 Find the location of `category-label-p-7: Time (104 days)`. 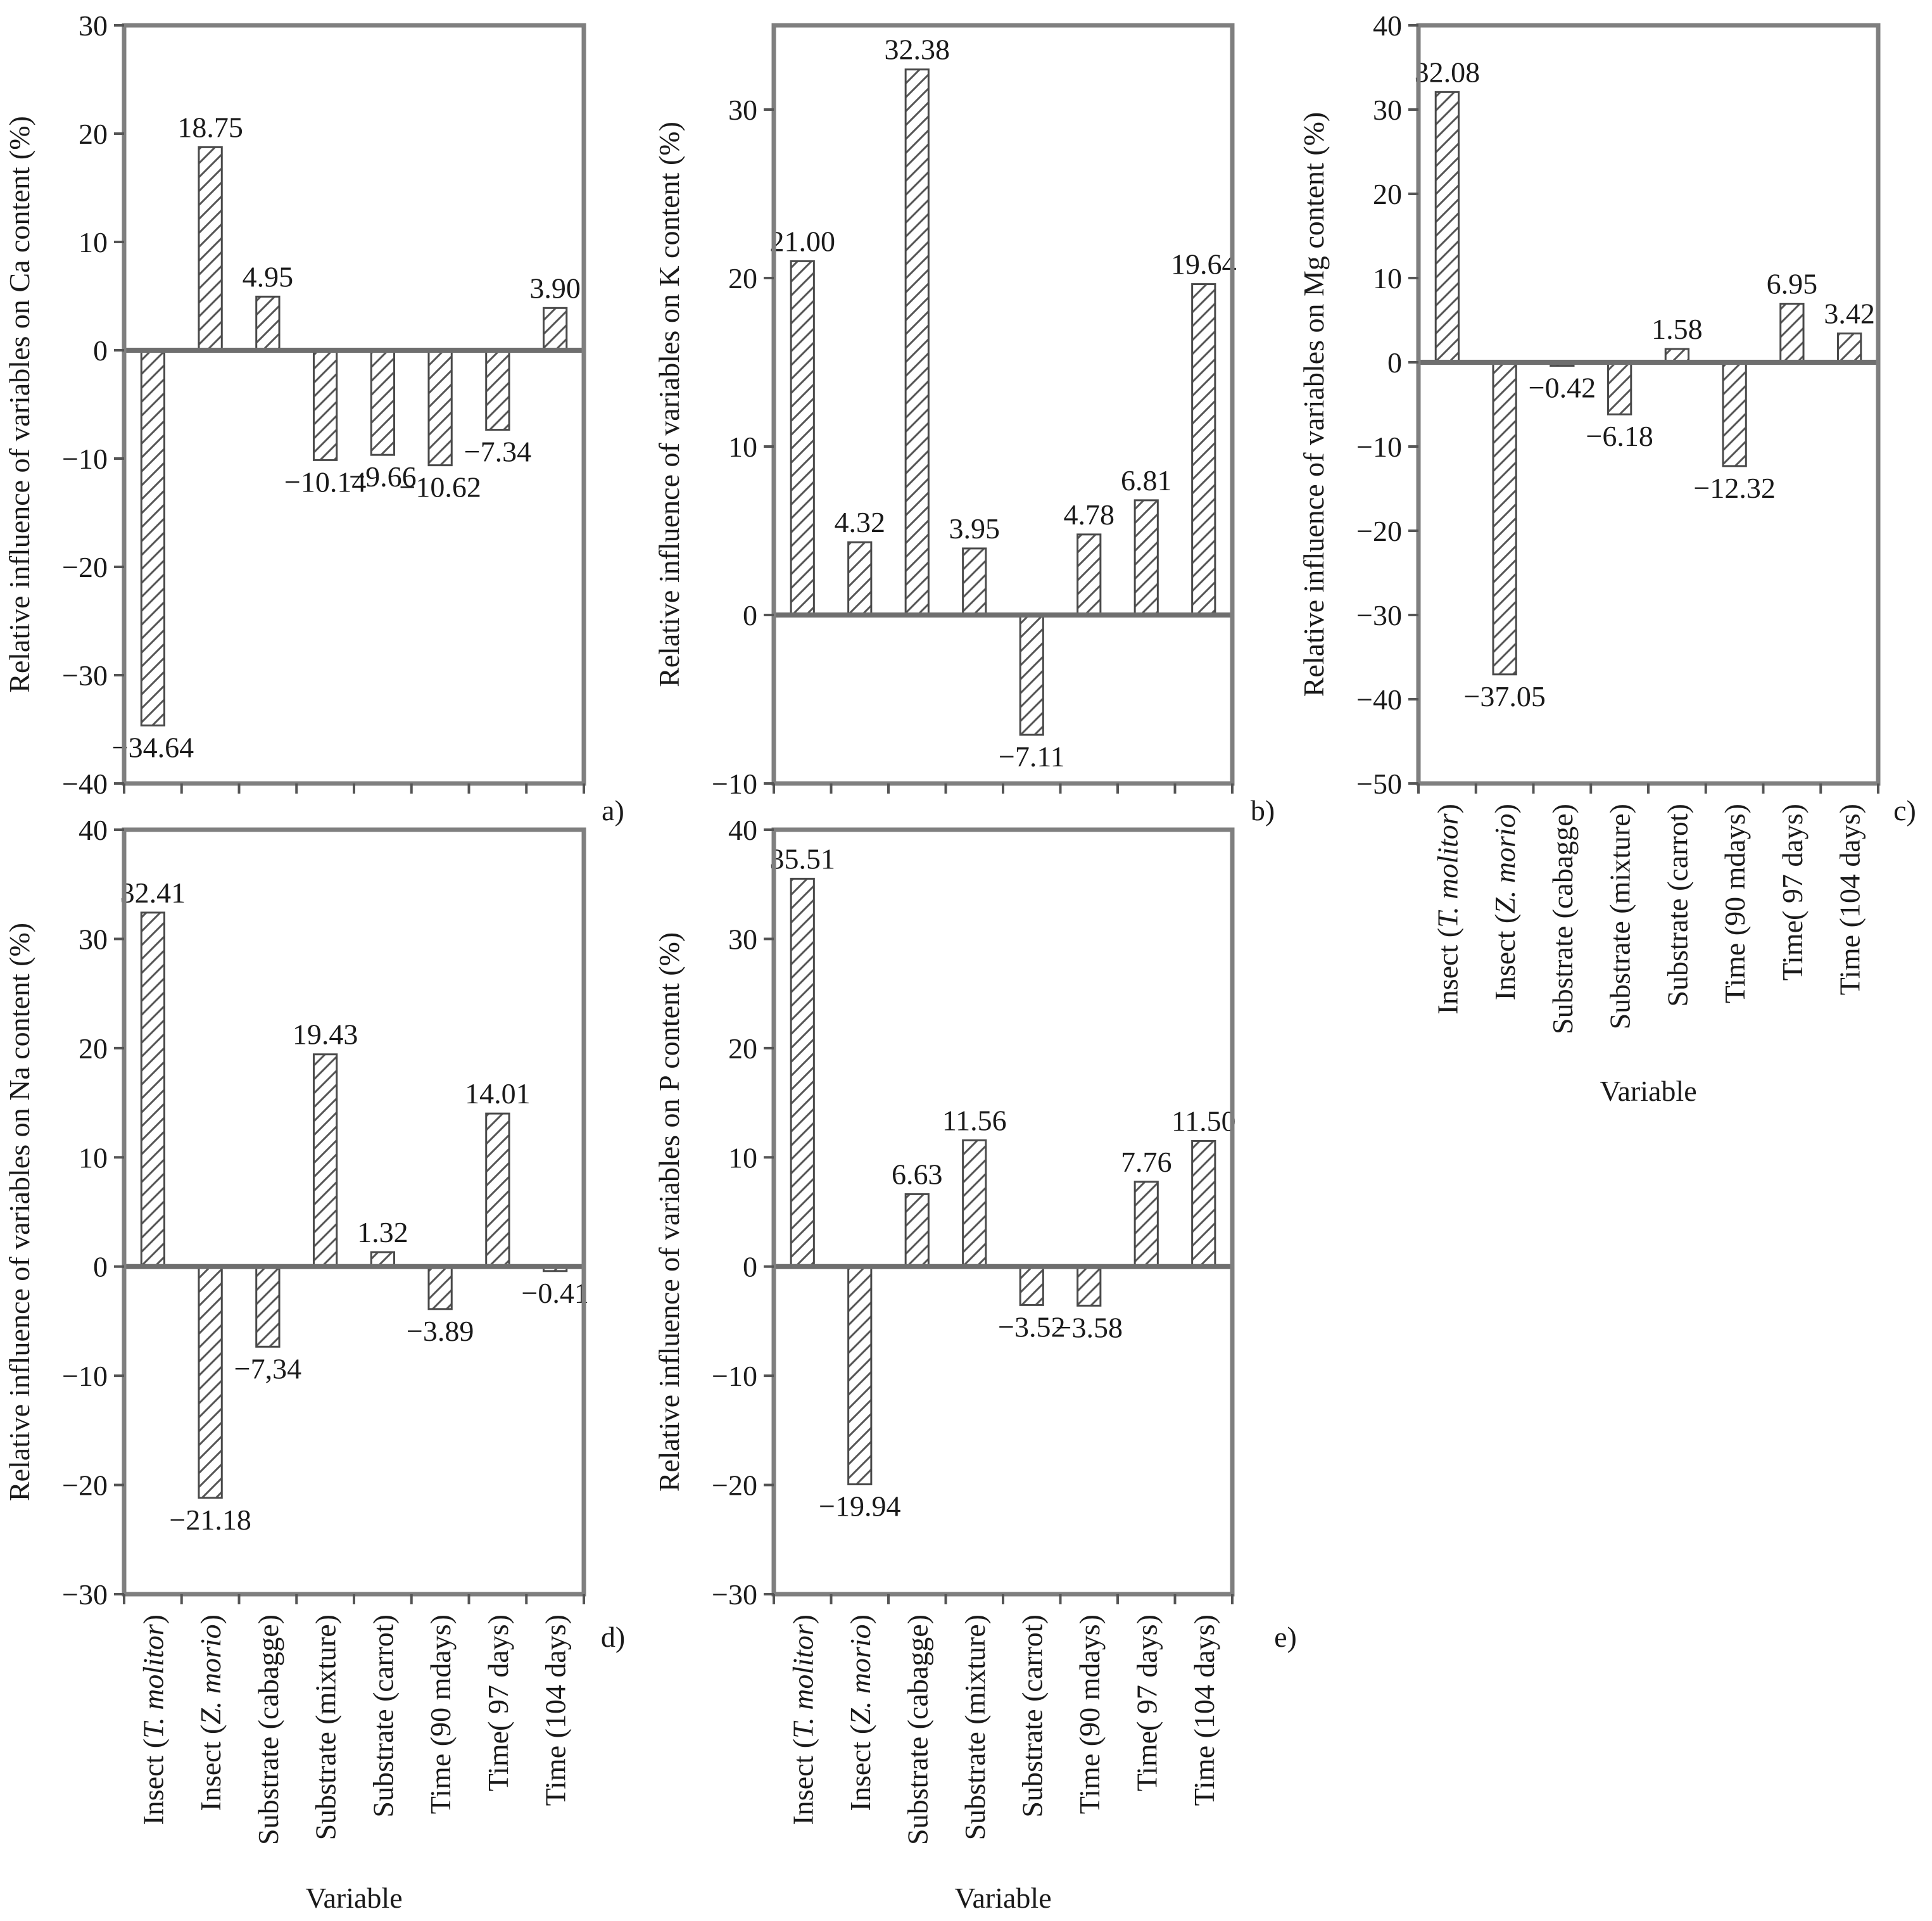

category-label-p-7: Time (104 days) is located at coordinates (1204, 1710).